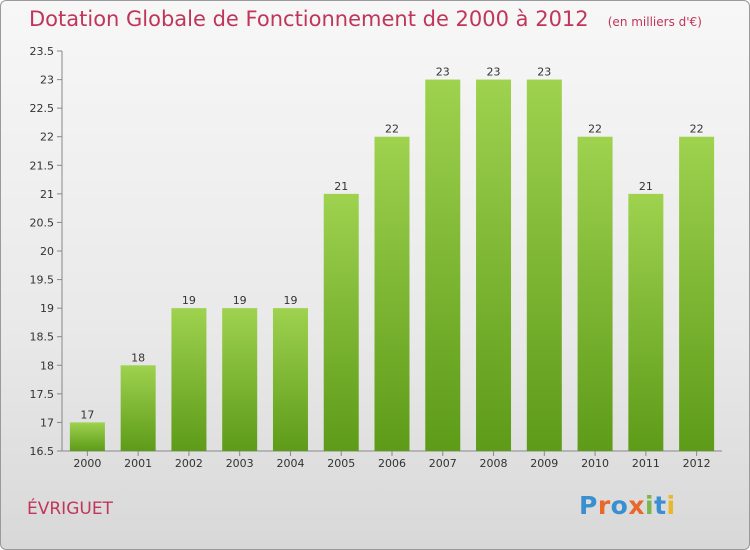 The height and width of the screenshot is (550, 750). What do you see at coordinates (595, 463) in the screenshot?
I see `x-tick-label: 2010` at bounding box center [595, 463].